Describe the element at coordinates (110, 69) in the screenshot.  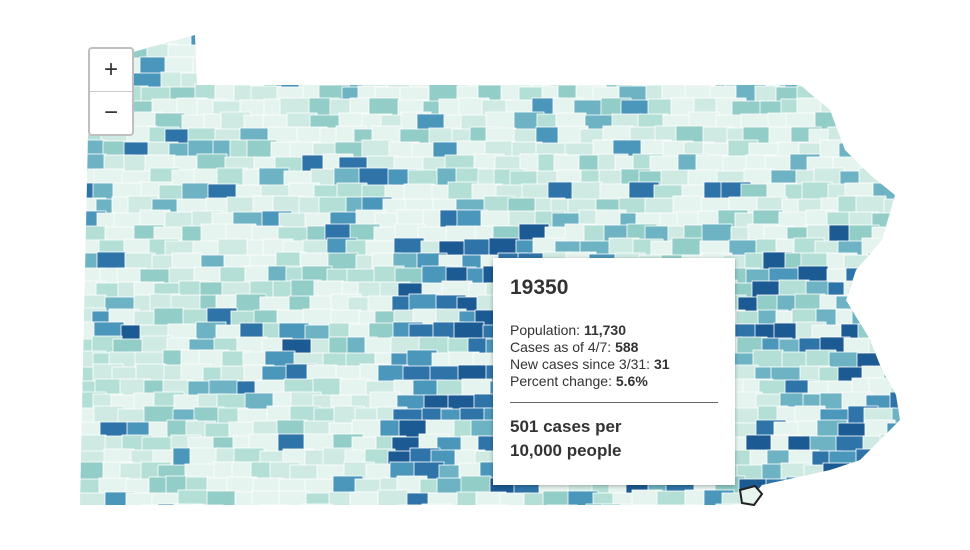
I see `zoom-in-button: +` at that location.